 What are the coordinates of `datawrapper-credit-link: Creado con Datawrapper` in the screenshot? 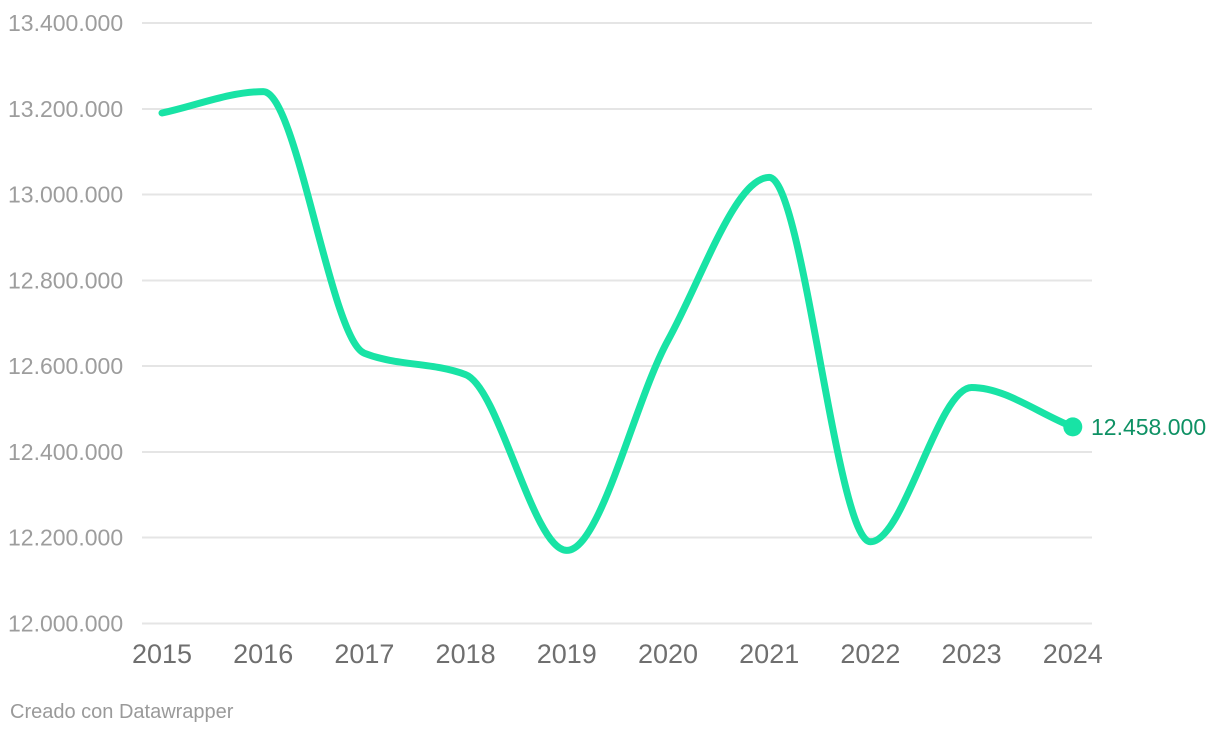 It's located at (122, 712).